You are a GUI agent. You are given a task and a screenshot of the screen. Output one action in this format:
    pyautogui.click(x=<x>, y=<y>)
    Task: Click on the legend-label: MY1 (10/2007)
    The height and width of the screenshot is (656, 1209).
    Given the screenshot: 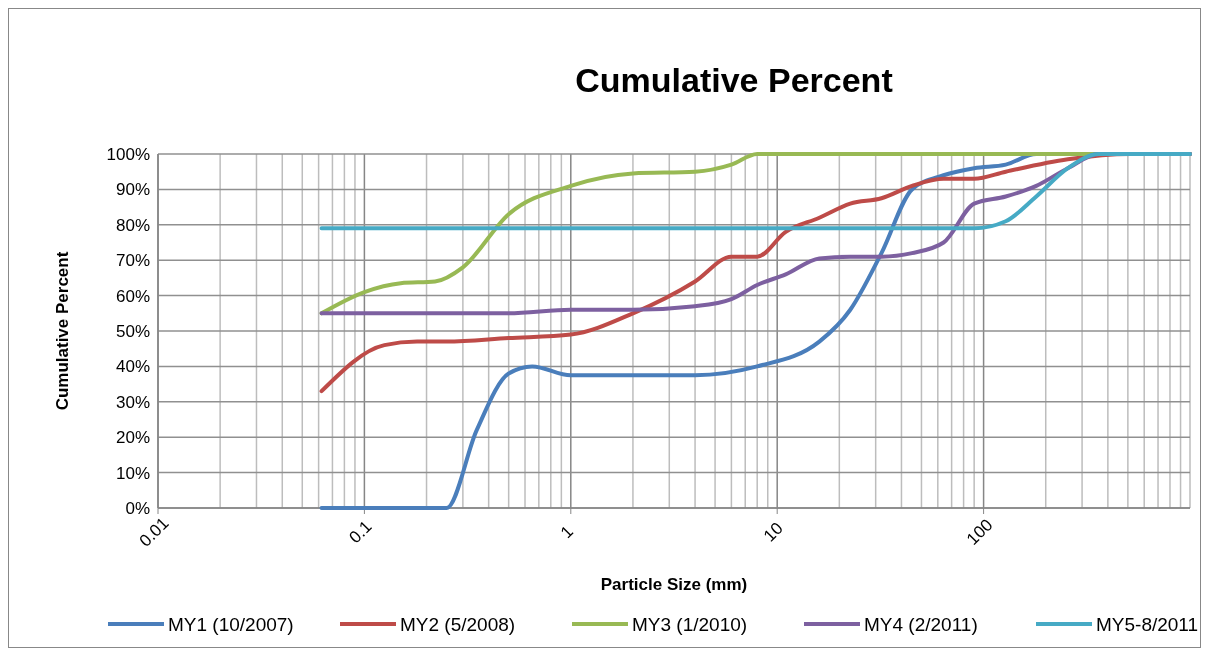 What is the action you would take?
    pyautogui.click(x=231, y=624)
    